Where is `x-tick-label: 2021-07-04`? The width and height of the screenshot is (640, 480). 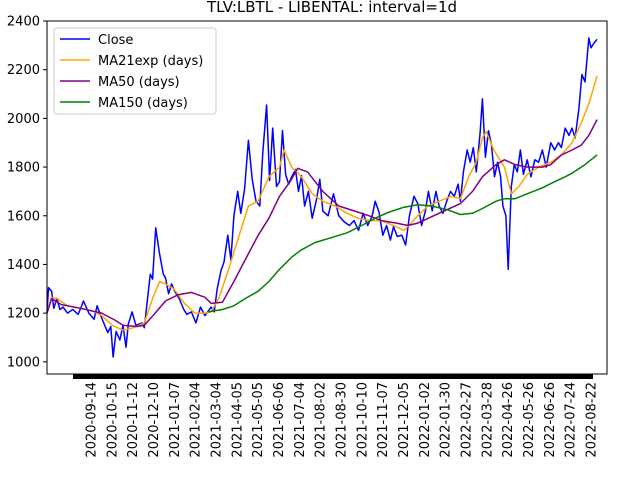 x-tick-label: 2021-07-04 is located at coordinates (300, 420).